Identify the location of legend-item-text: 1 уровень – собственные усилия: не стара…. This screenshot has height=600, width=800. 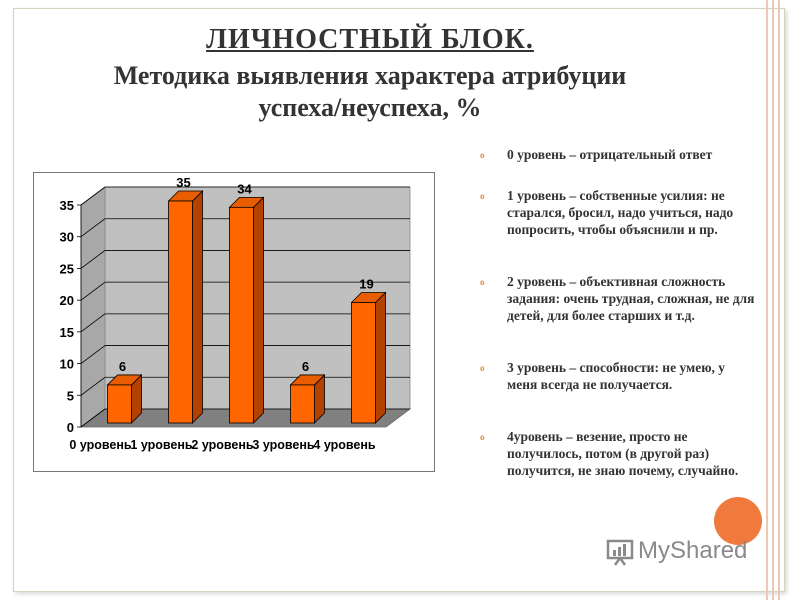
(620, 212).